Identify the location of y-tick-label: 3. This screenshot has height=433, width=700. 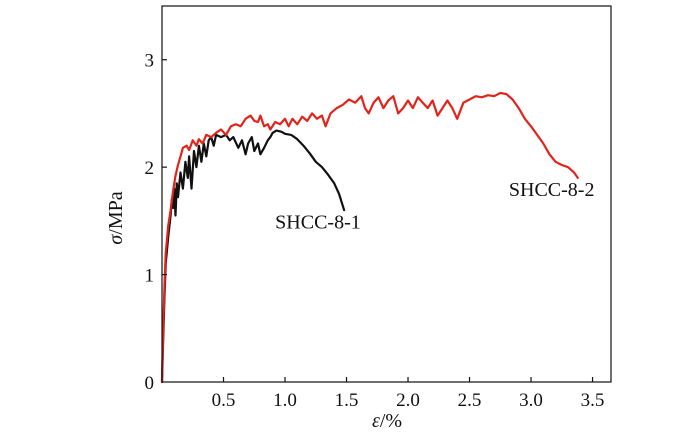
(150, 61).